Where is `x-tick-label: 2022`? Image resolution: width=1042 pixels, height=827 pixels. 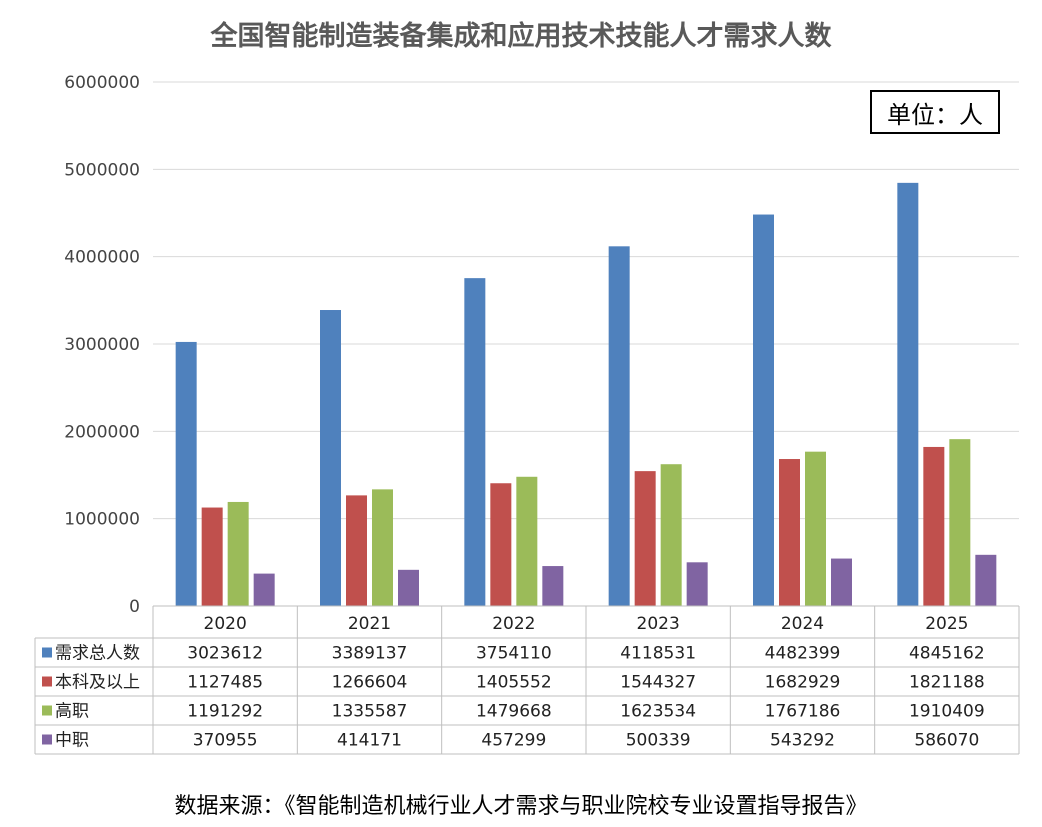
x-tick-label: 2022 is located at coordinates (513, 624).